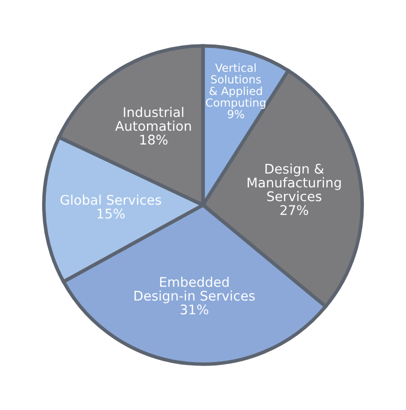  What do you see at coordinates (111, 199) in the screenshot?
I see `slice-label: Global Services` at bounding box center [111, 199].